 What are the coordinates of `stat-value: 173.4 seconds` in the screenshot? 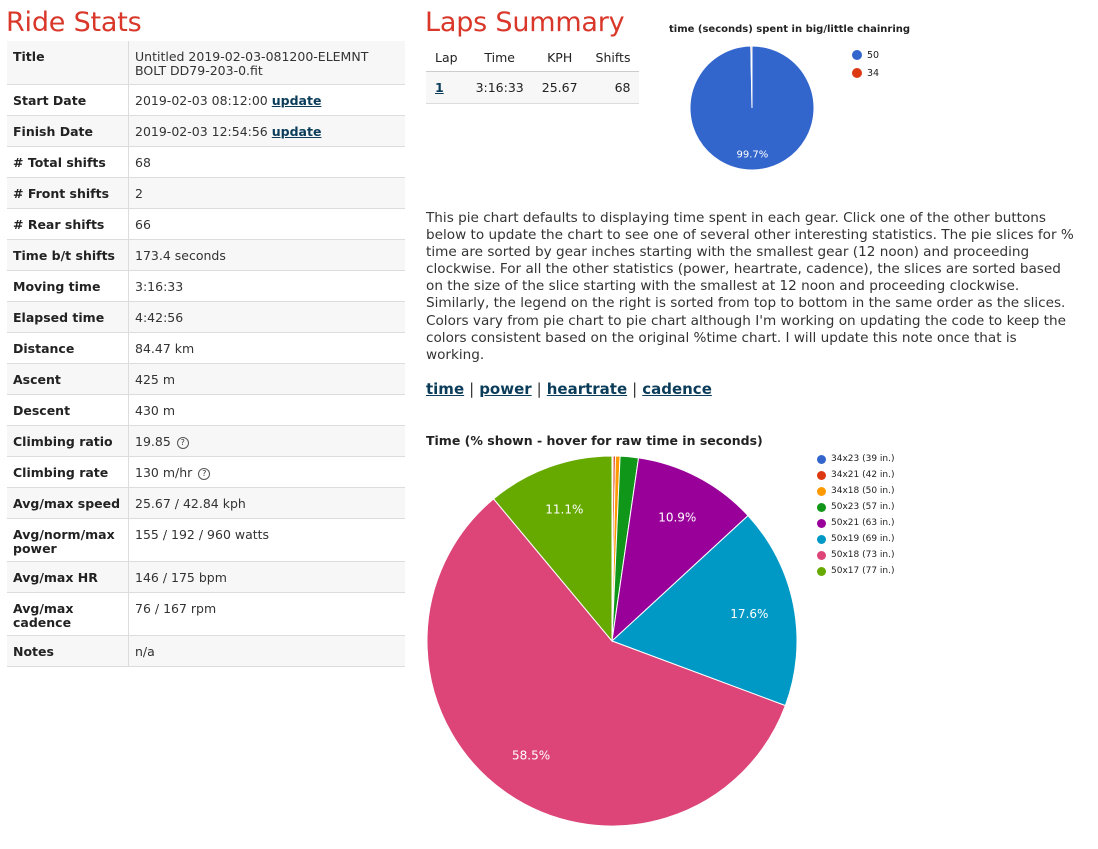 It's located at (266, 255).